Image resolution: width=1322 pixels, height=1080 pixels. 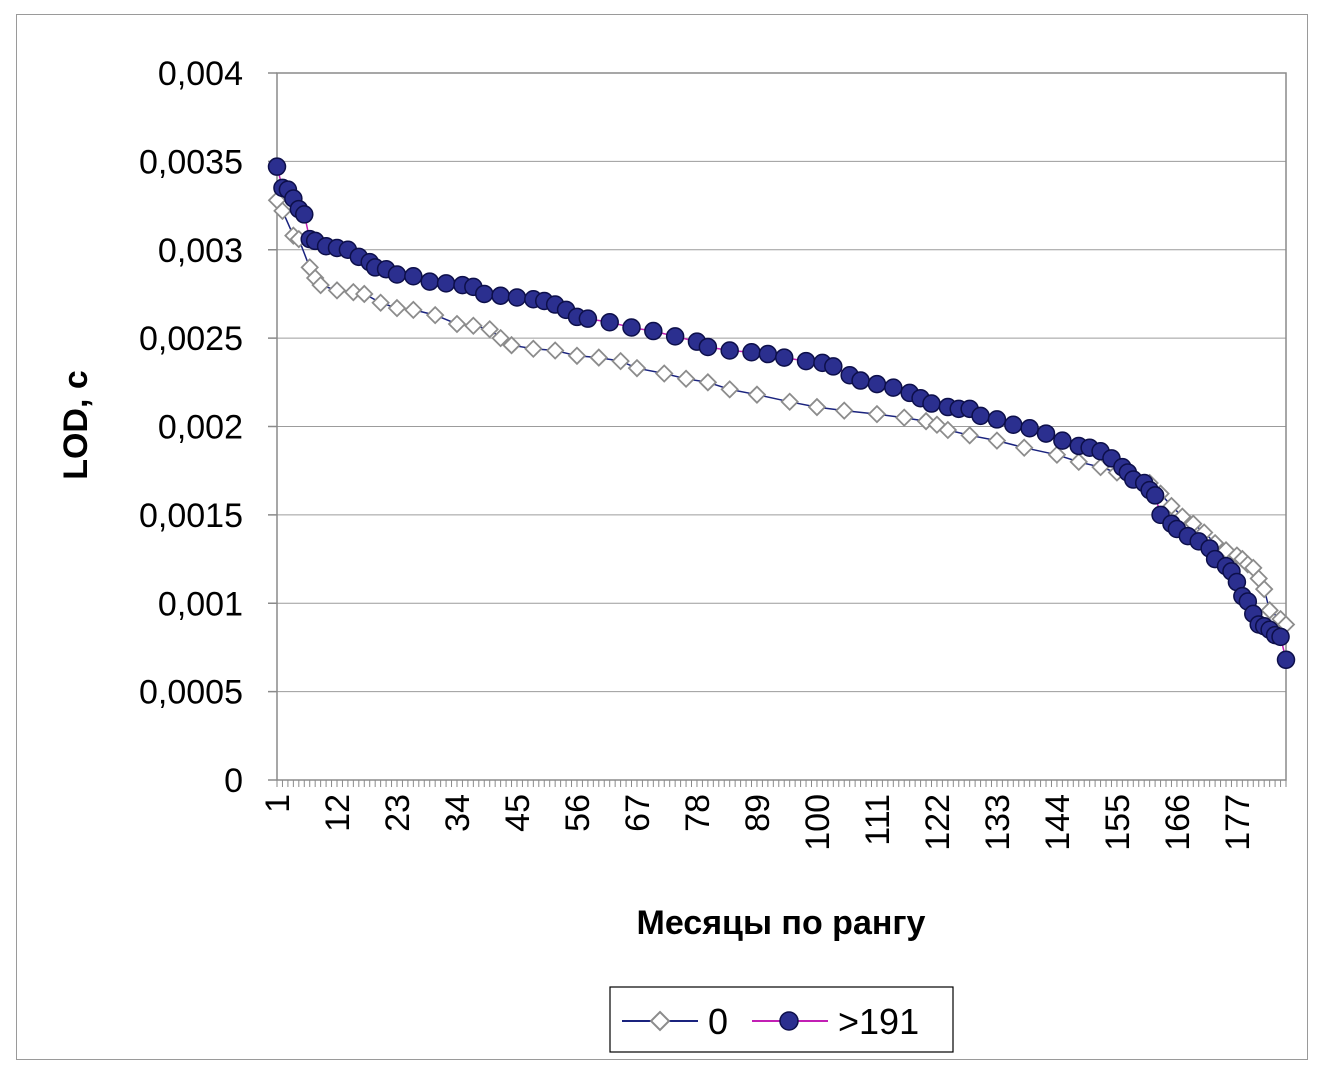 I want to click on legend: 0 >191, so click(x=781, y=1019).